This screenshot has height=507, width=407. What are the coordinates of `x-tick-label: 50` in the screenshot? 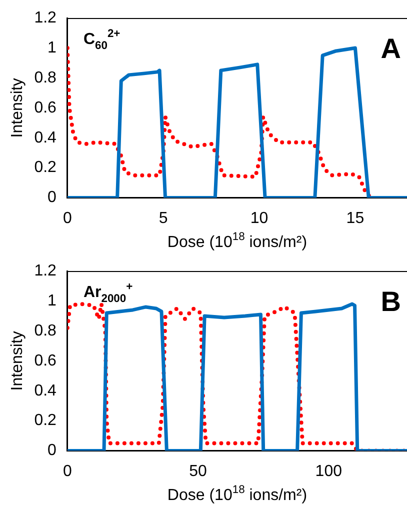 It's located at (198, 471).